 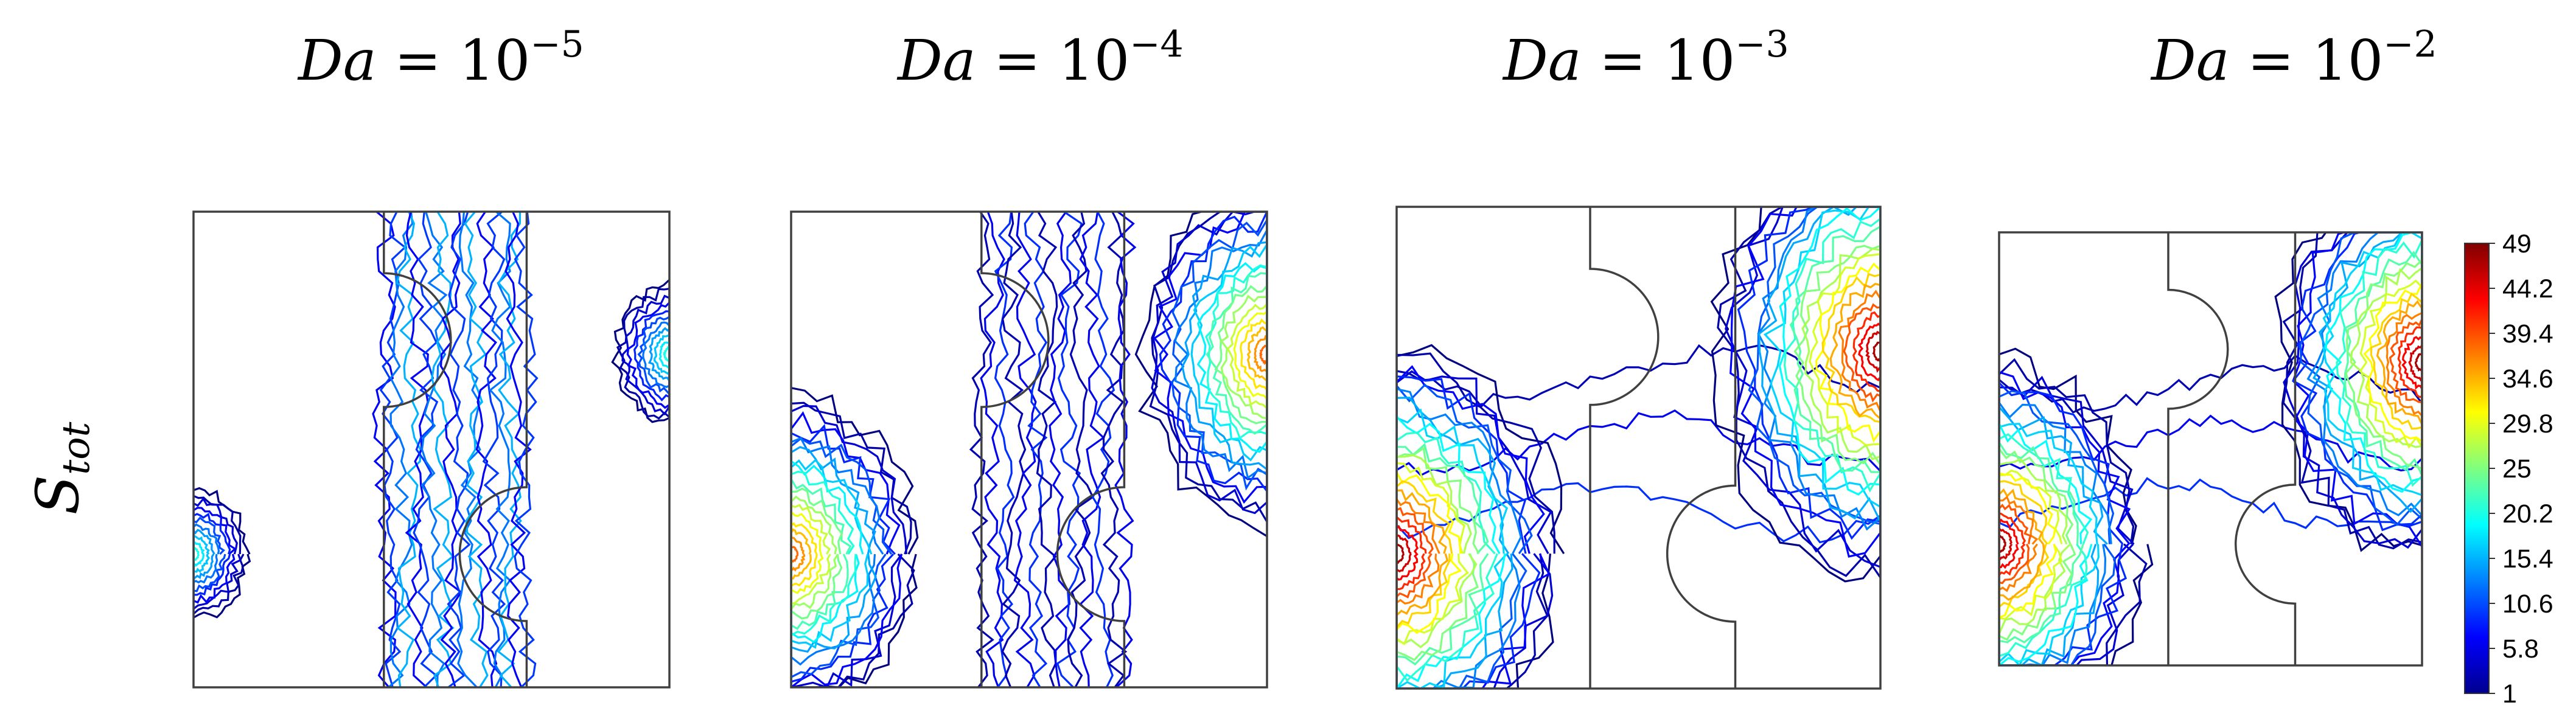 I want to click on panel-title-4-exp: −2, so click(x=2410, y=44).